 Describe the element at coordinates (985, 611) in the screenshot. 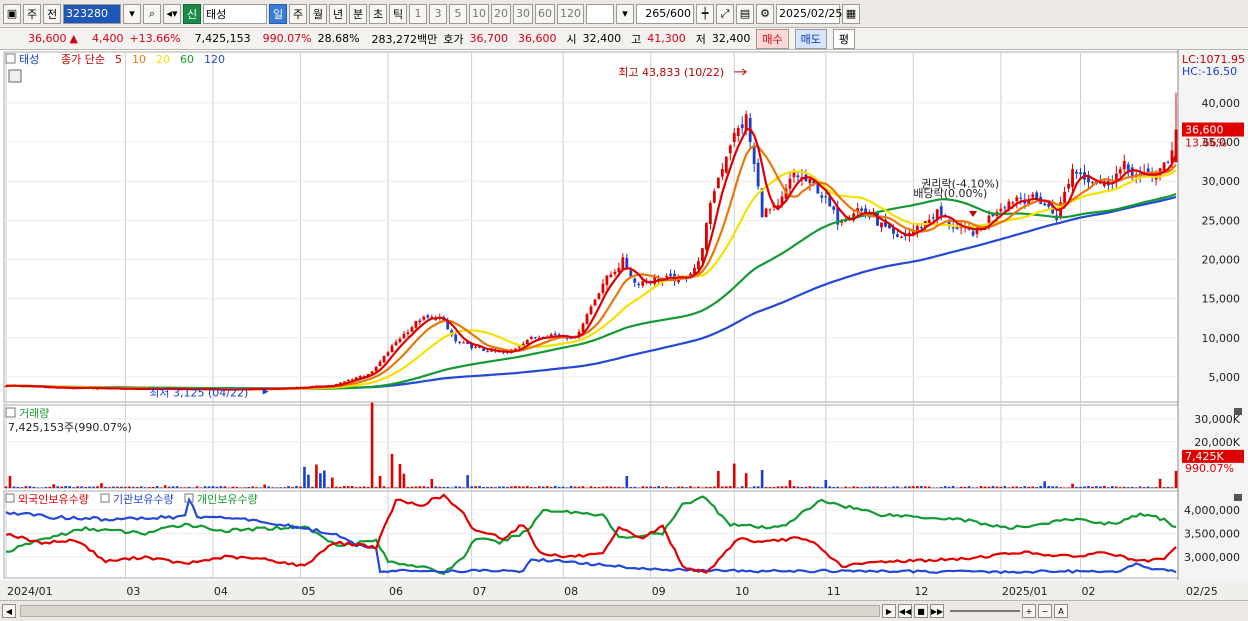

I see `zoom-slider` at that location.